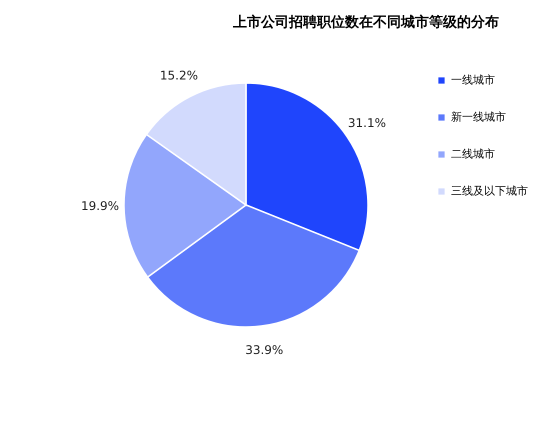 The image size is (554, 448). Describe the element at coordinates (367, 123) in the screenshot. I see `data-label: 31.1%` at that location.